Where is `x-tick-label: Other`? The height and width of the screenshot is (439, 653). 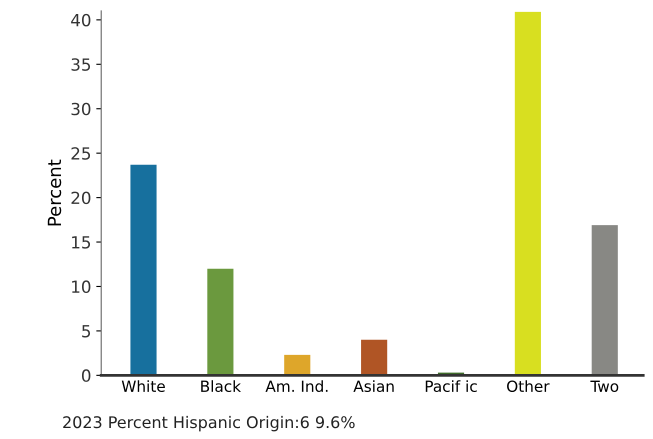 x-tick-label: Other is located at coordinates (528, 386).